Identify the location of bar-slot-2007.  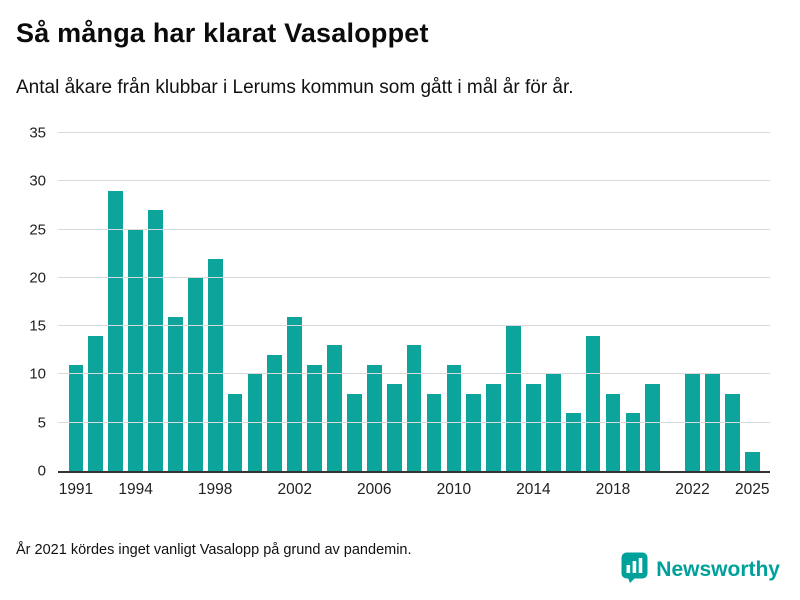
(394, 302).